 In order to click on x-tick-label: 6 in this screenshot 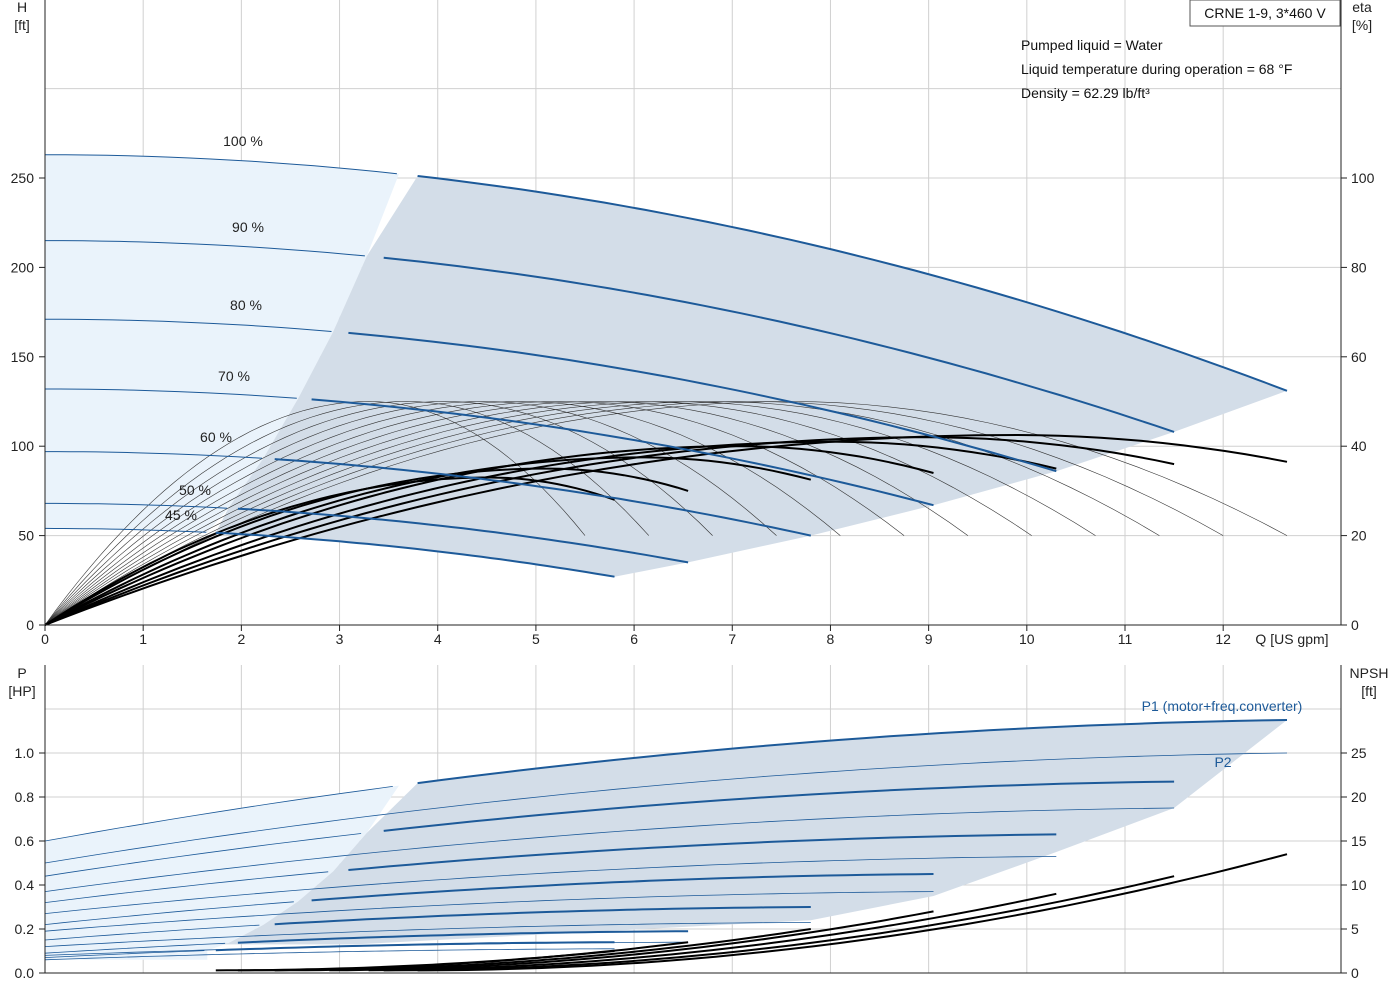, I will do `click(634, 639)`.